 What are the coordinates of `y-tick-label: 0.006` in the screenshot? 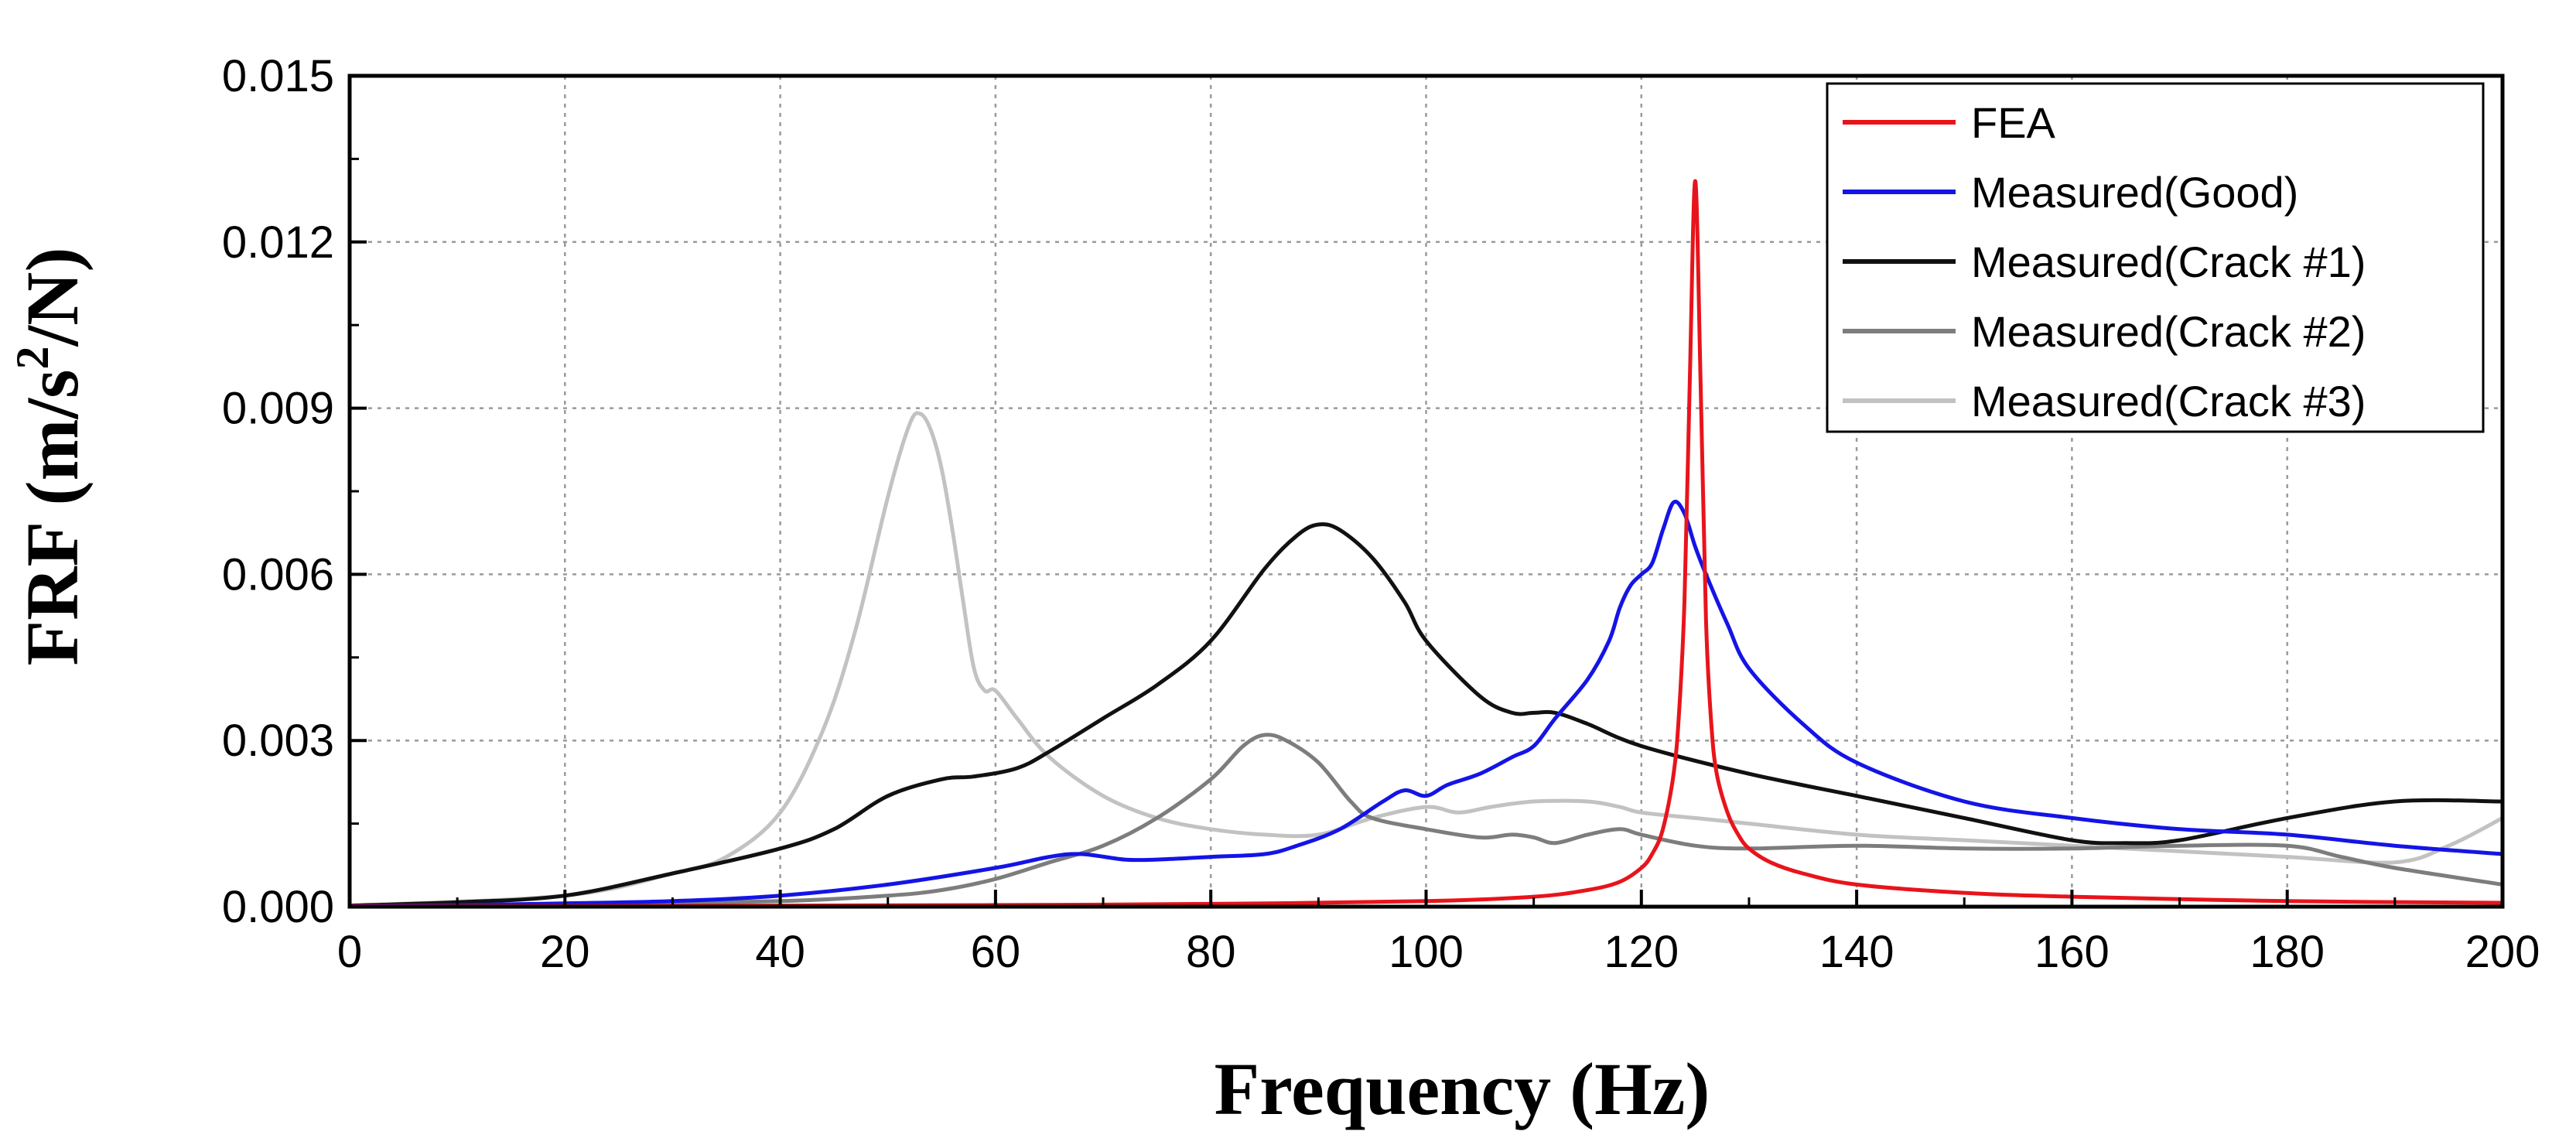 It's located at (278, 574).